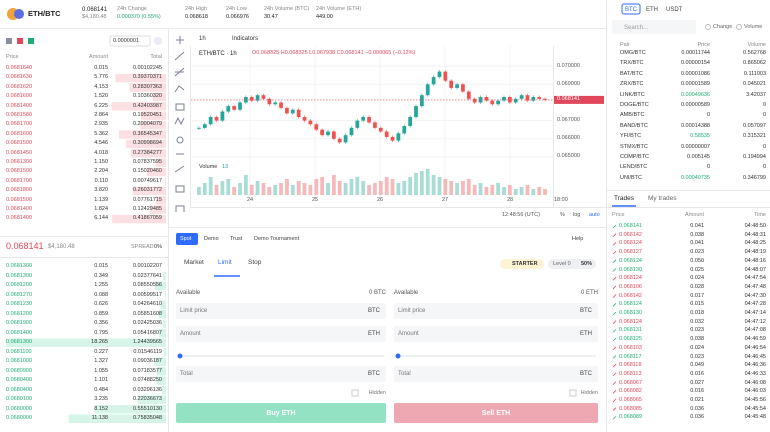 The height and width of the screenshot is (432, 770). I want to click on market-volume: 0.194994, so click(754, 157).